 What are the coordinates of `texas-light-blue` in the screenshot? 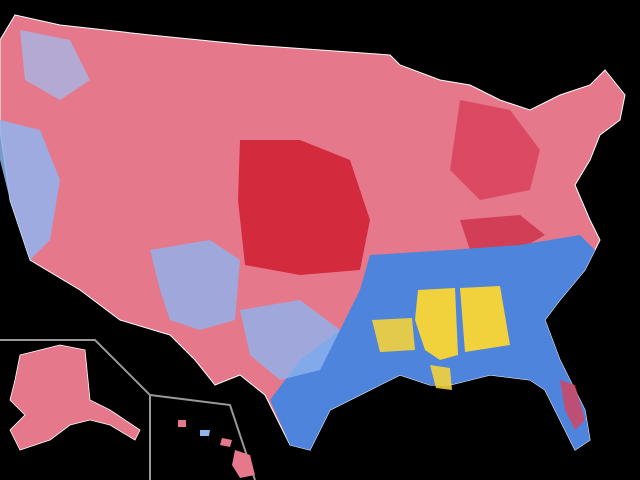 It's located at (290, 340).